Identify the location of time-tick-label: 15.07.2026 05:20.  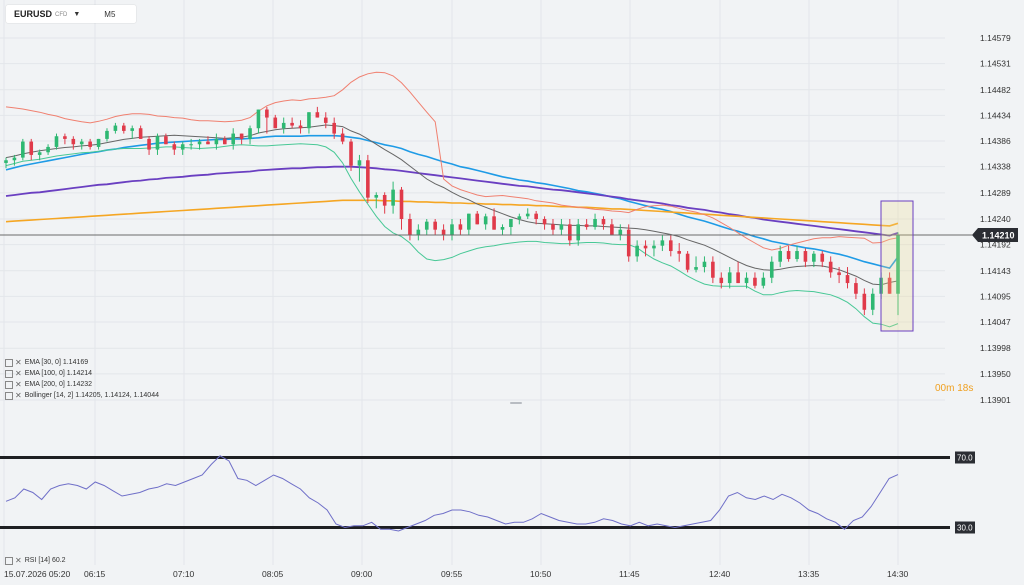
(37, 574).